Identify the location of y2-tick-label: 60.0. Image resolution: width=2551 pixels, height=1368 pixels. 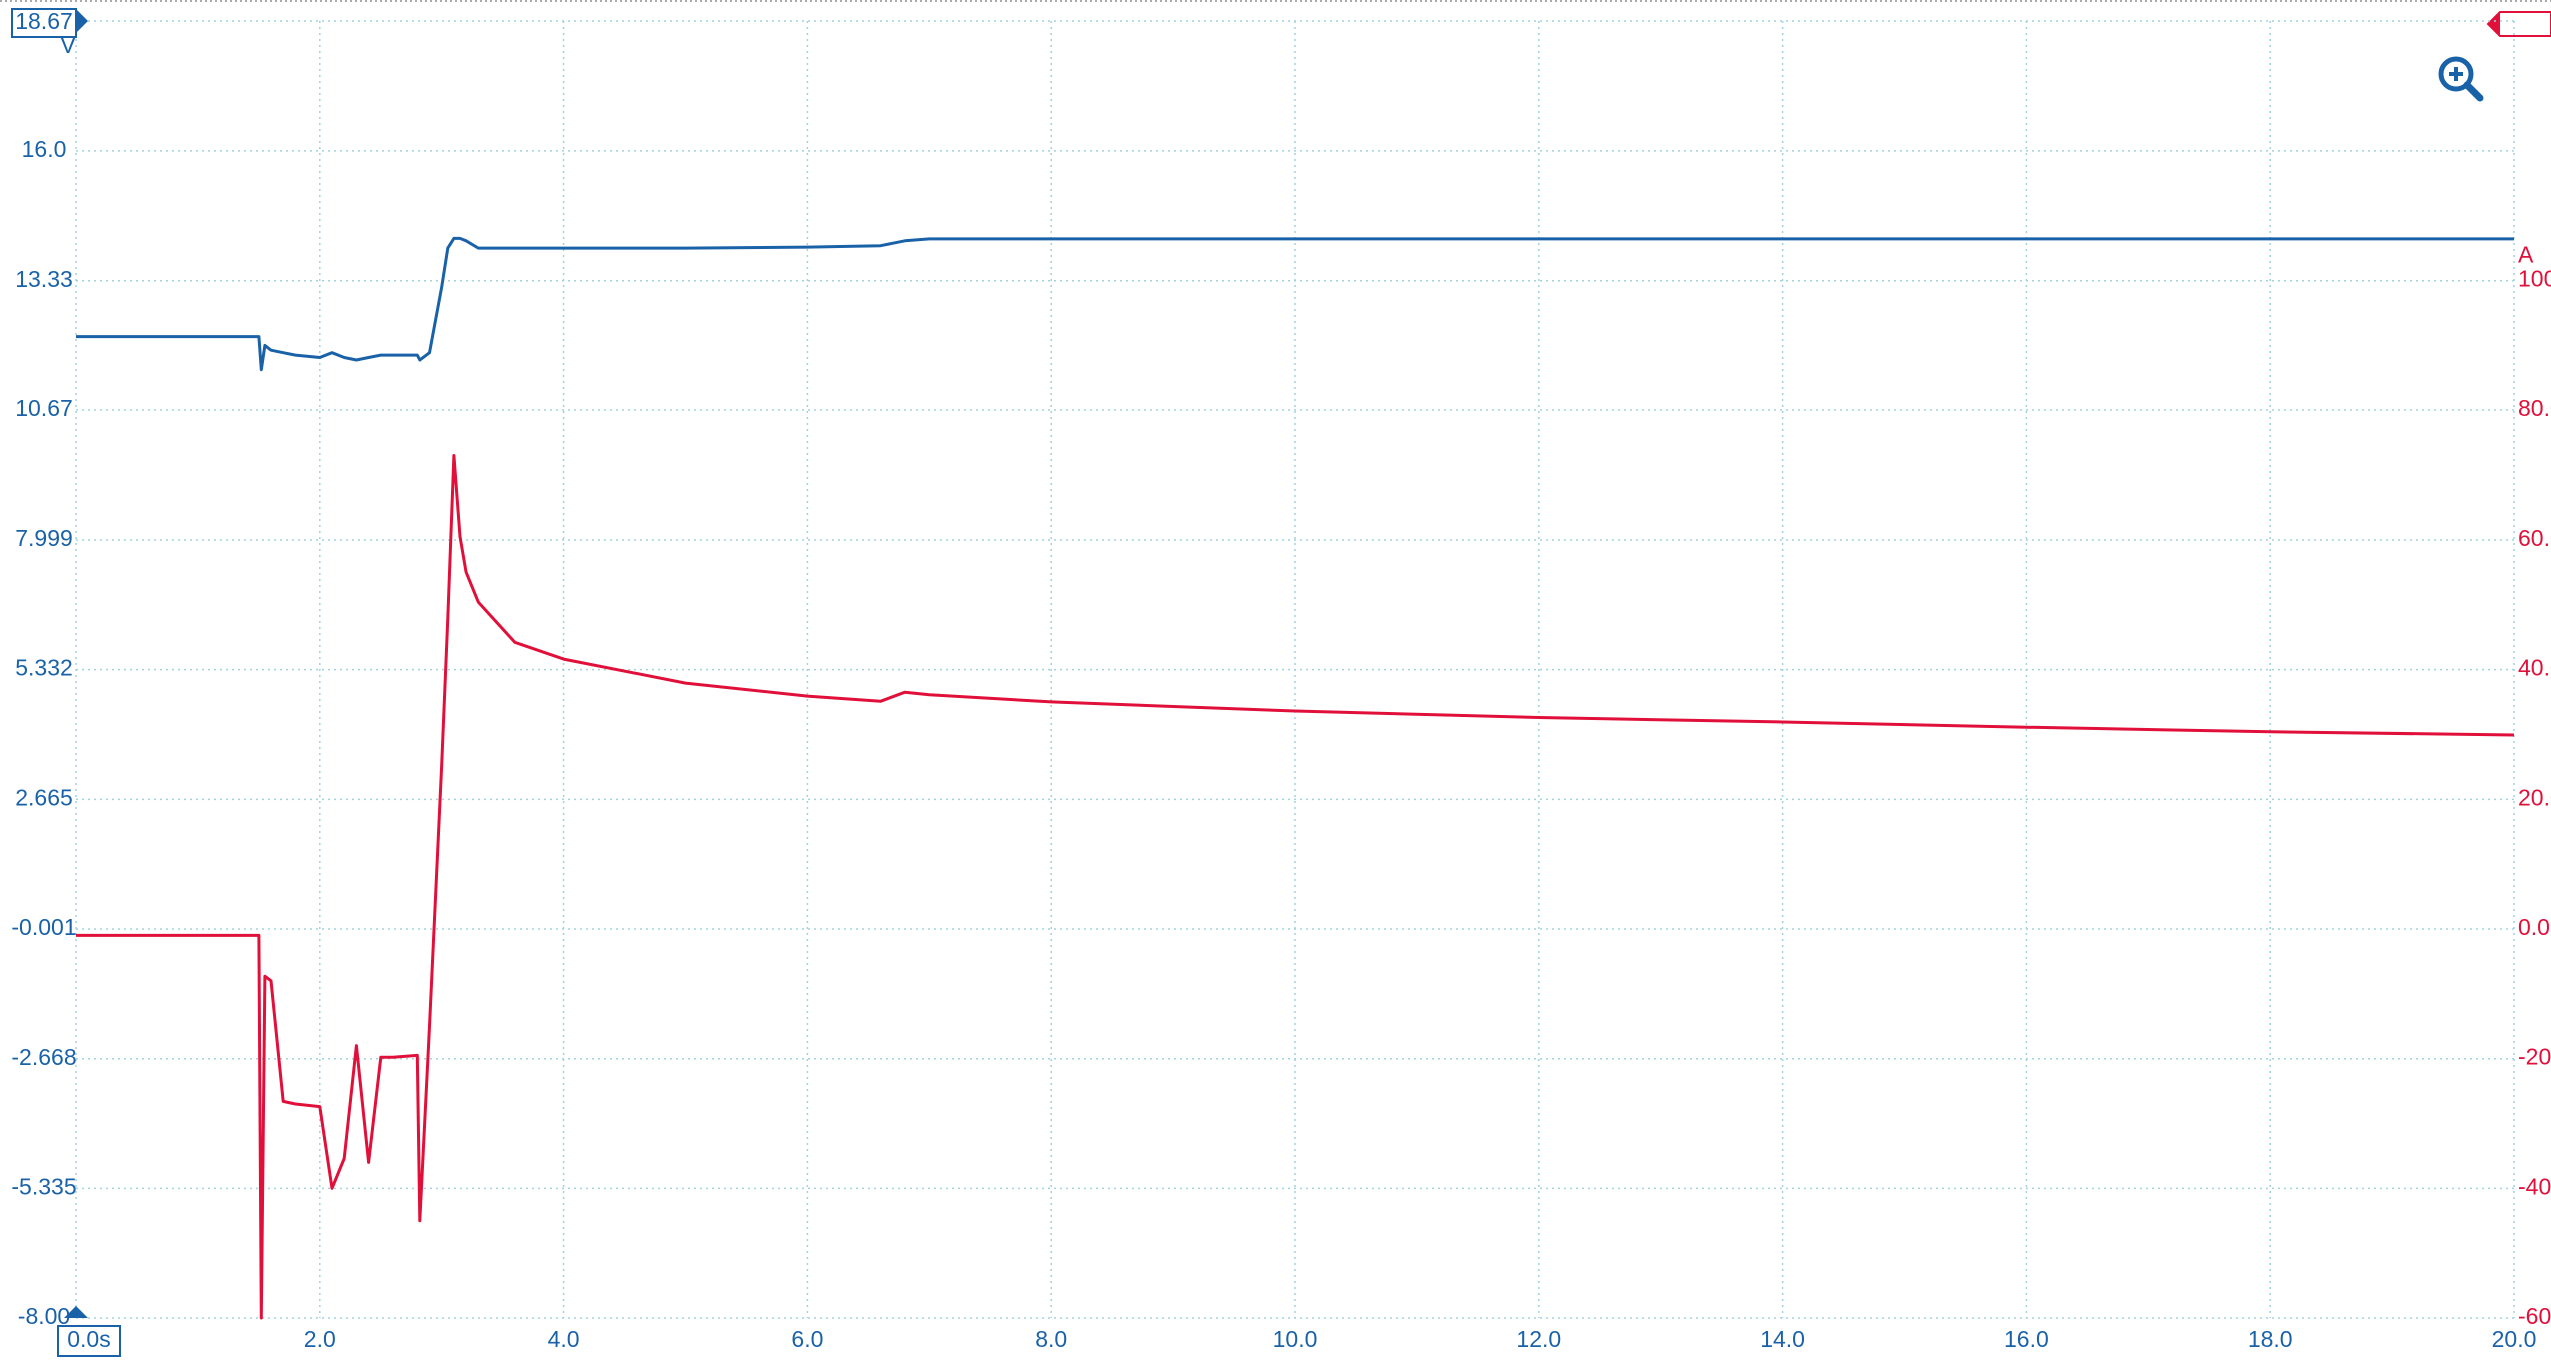
(2534, 538).